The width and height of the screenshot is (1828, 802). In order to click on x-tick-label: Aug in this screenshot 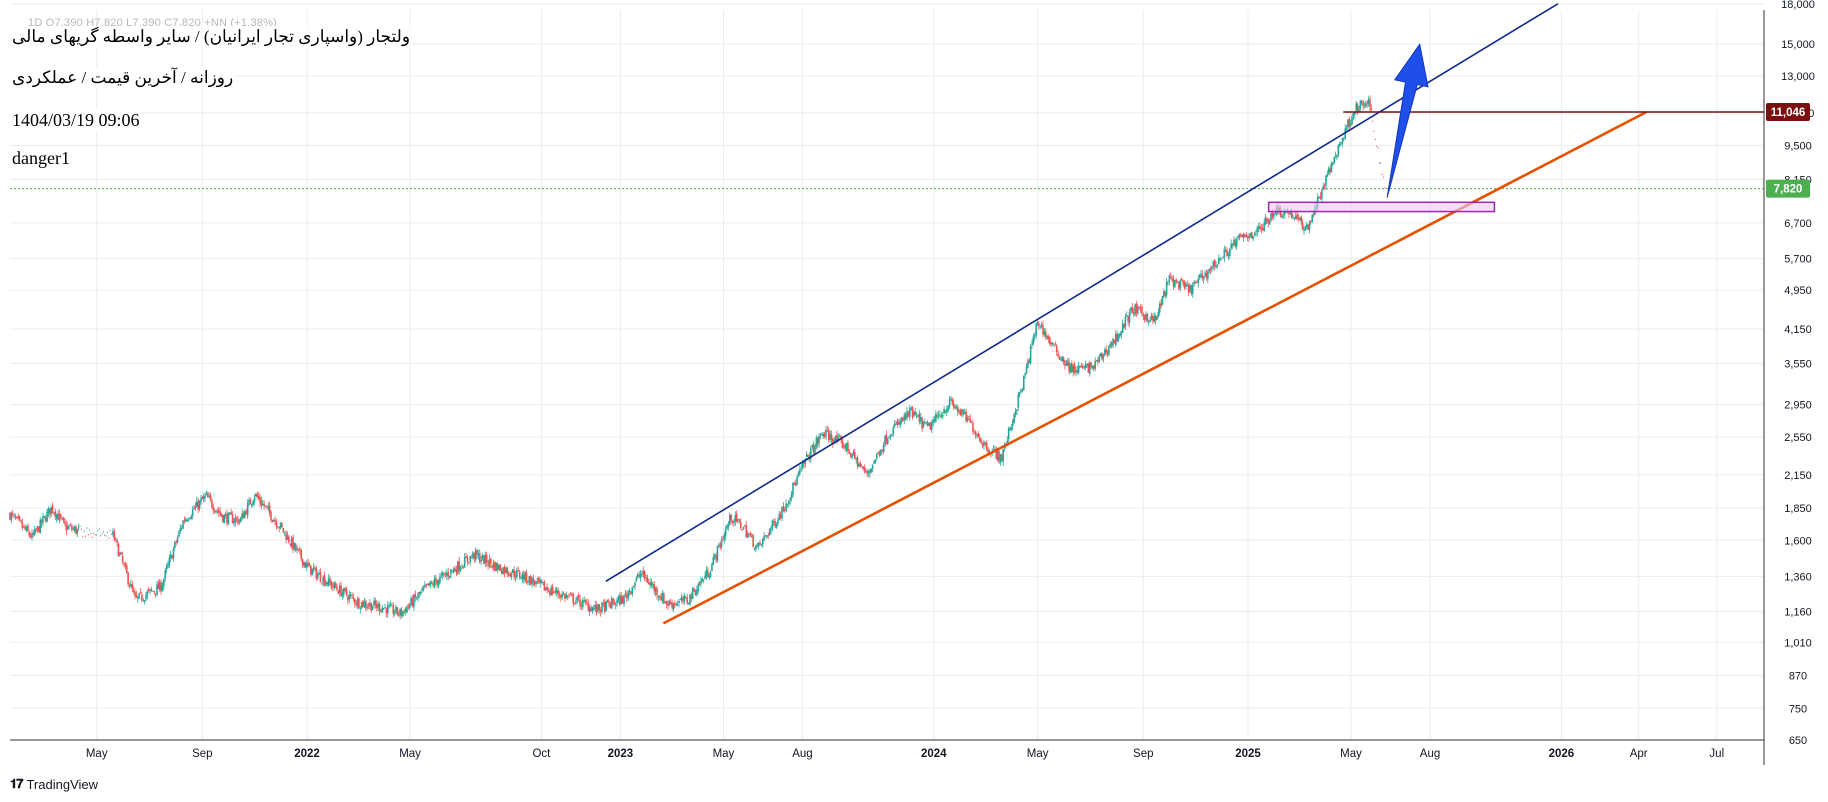, I will do `click(802, 754)`.